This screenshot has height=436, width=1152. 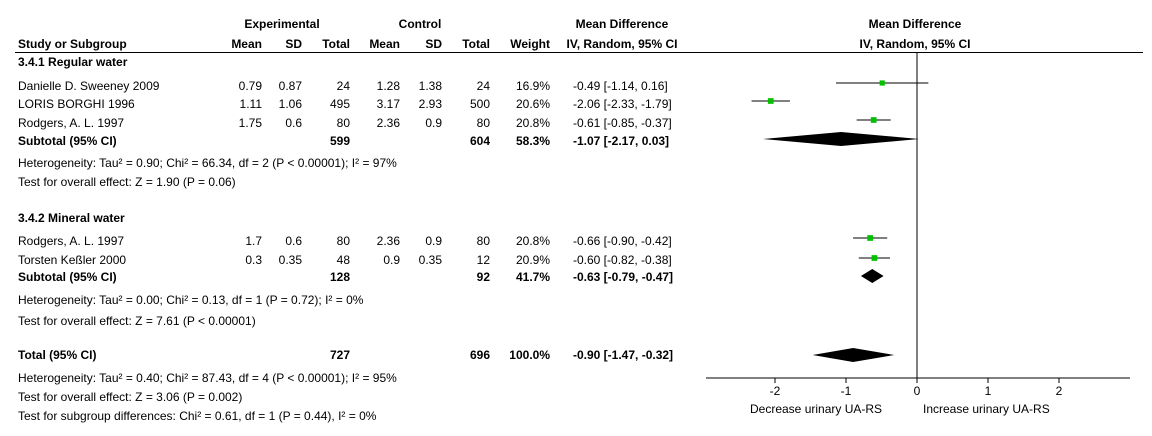 What do you see at coordinates (622, 260) in the screenshot?
I see `md-ci: -0.60 [-0.82, -0.38]` at bounding box center [622, 260].